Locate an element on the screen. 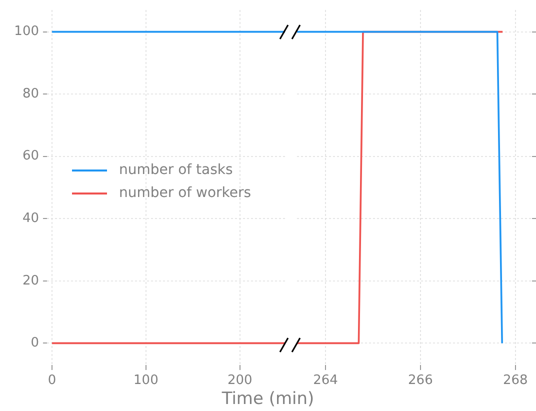  y-tick-label: 40 is located at coordinates (30, 218).